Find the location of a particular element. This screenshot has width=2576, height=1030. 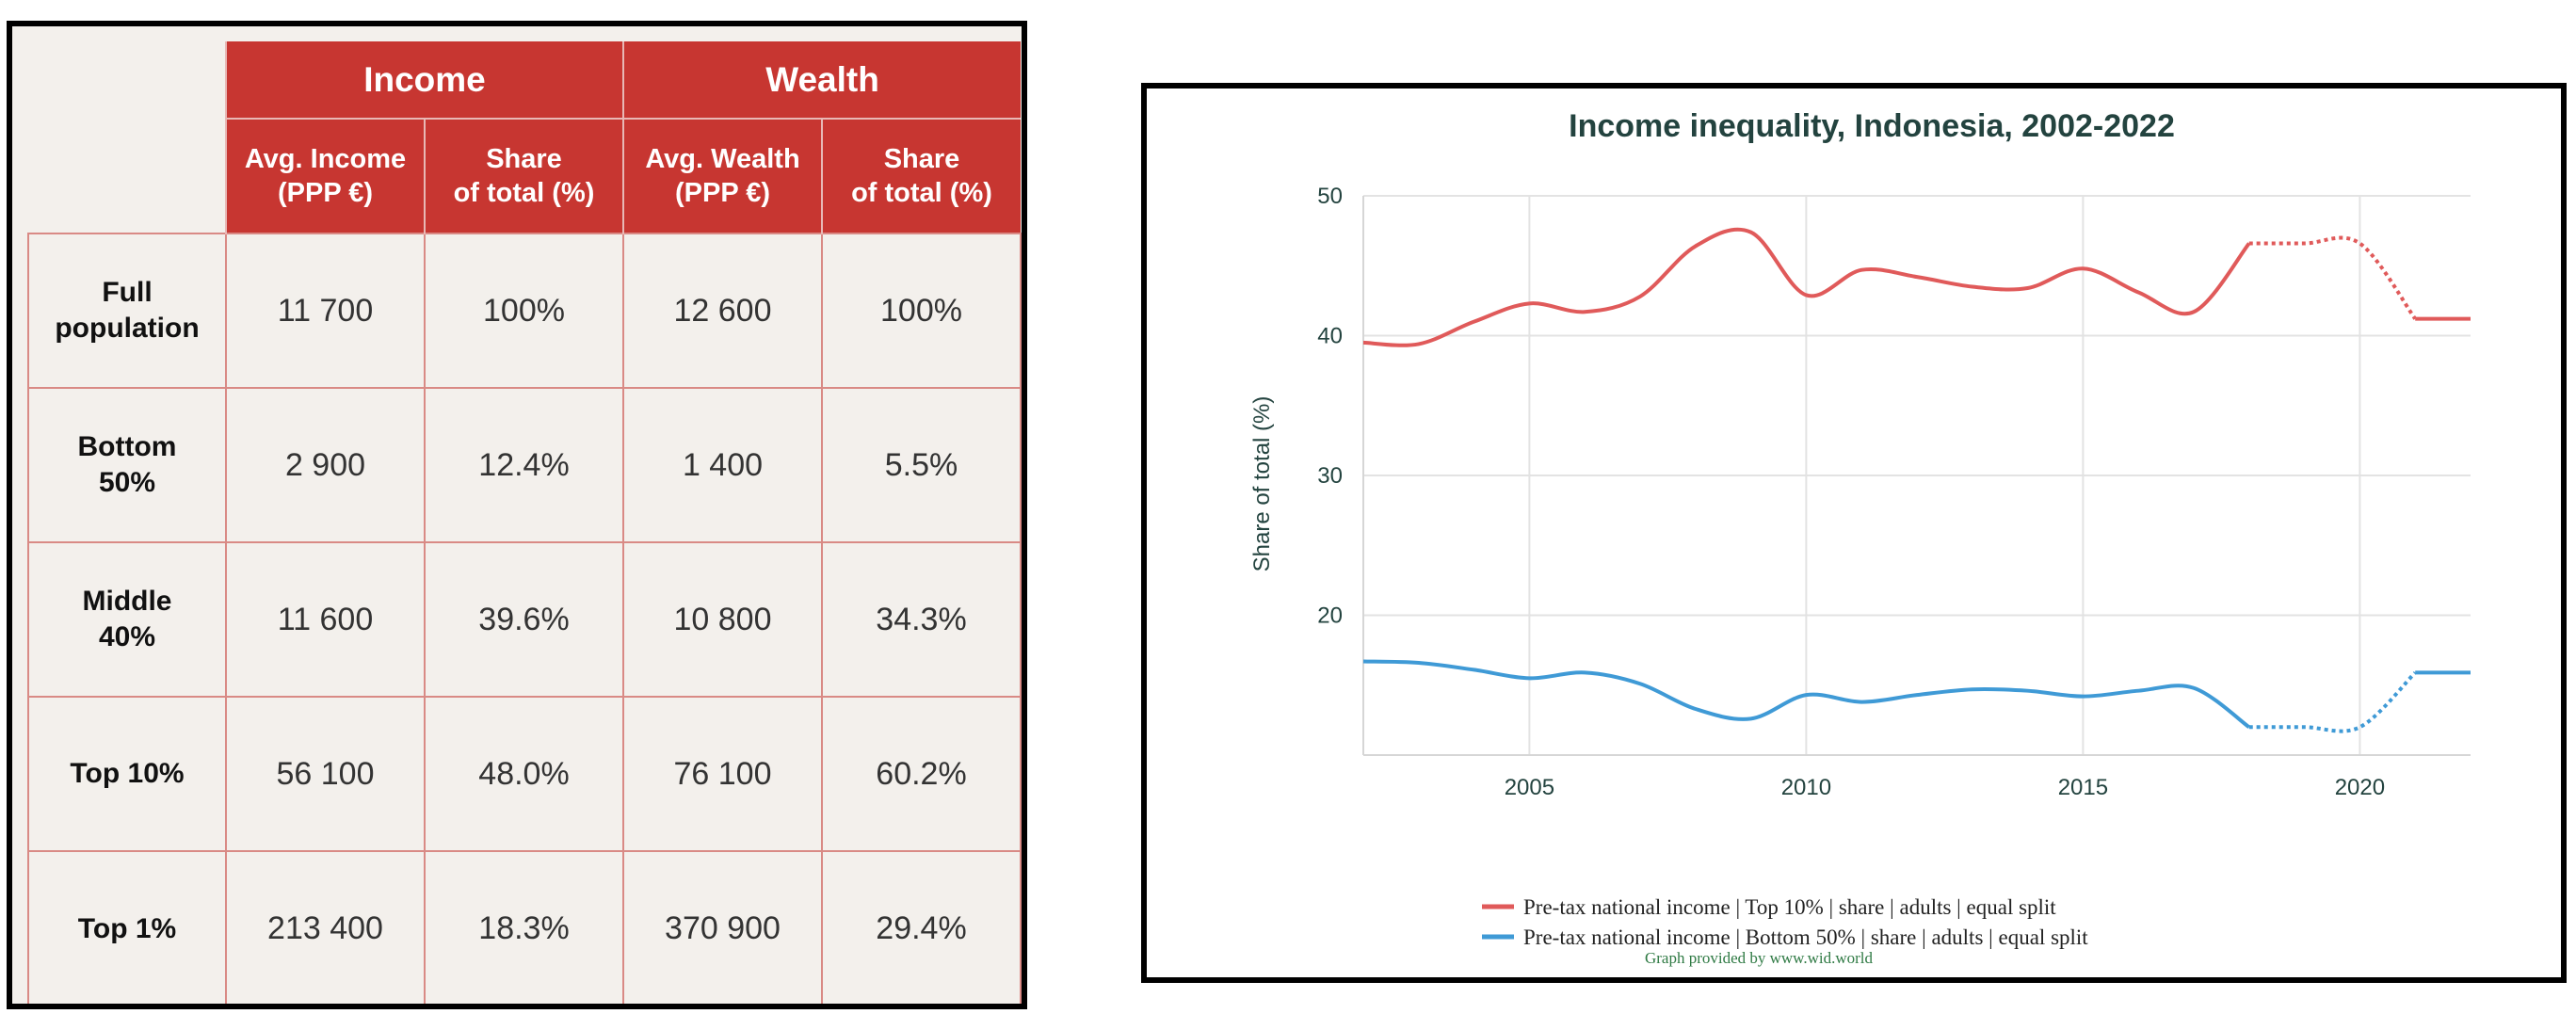

table-cell: 11 600 is located at coordinates (325, 619).